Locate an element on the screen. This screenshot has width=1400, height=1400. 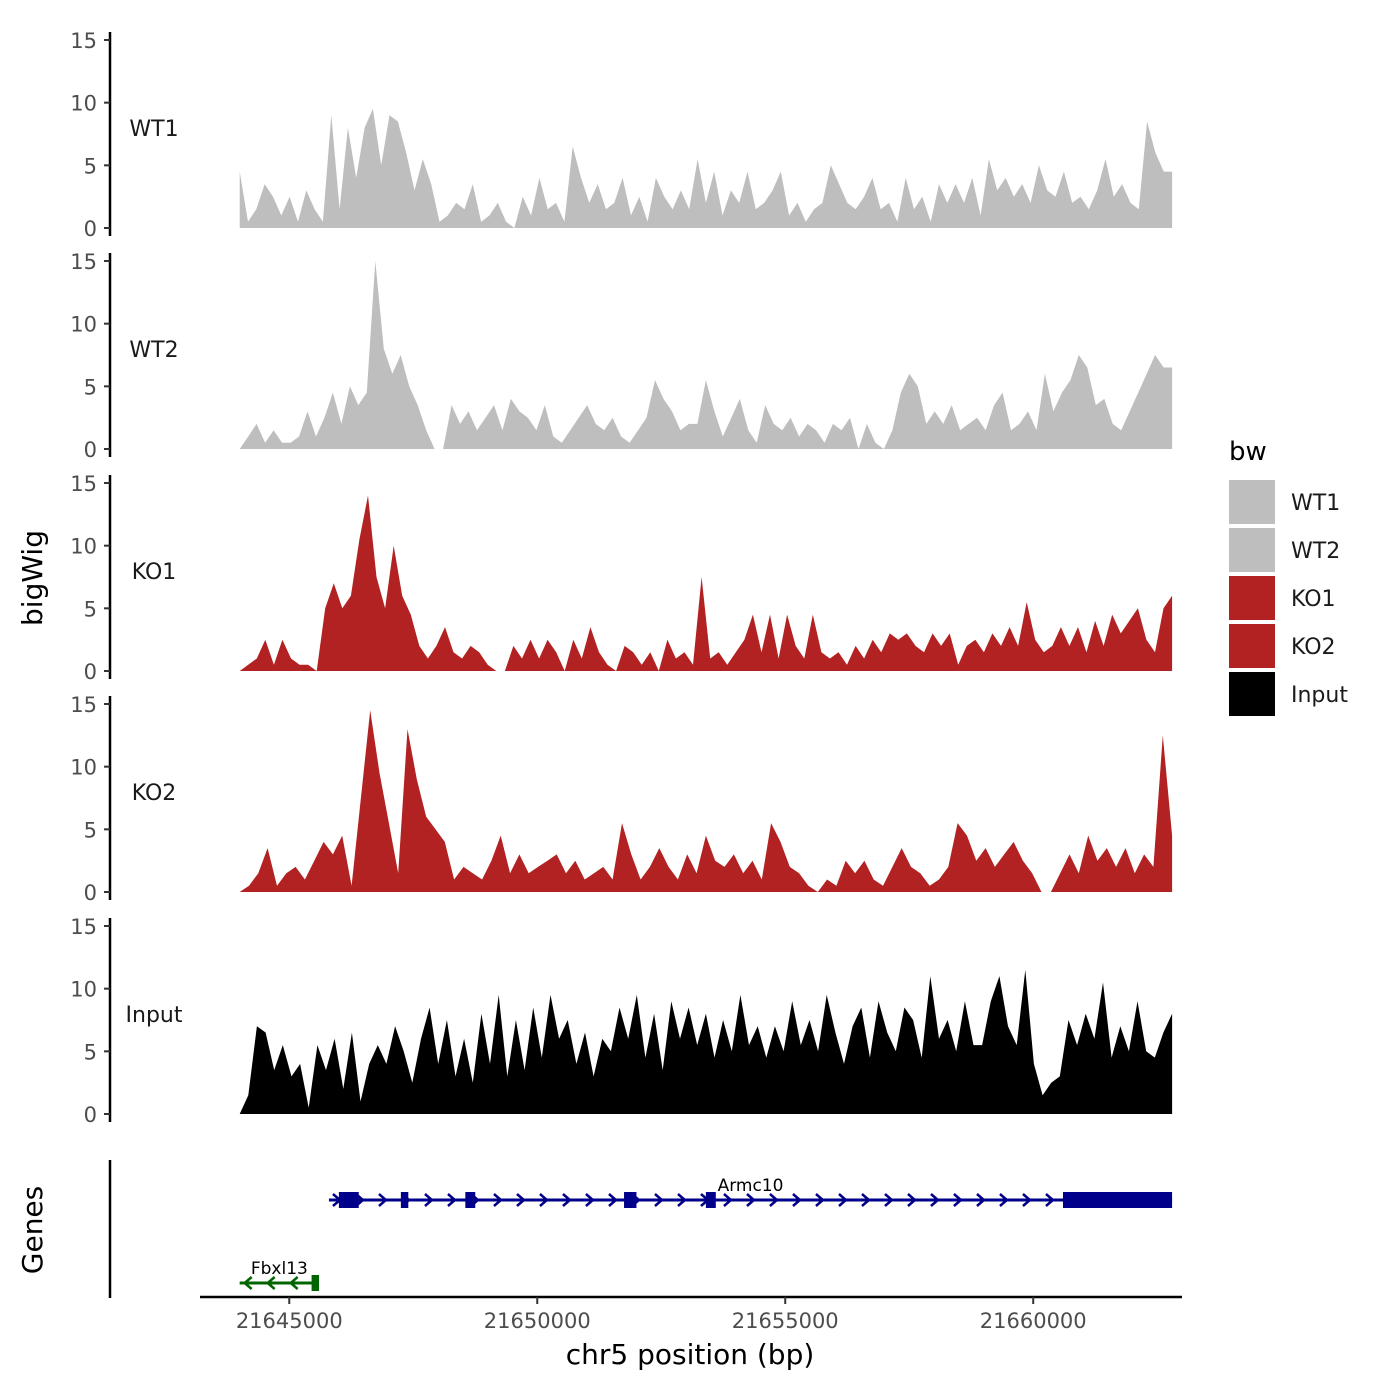
track-wt2: 0 5 10 15 WT2 is located at coordinates (621, 356).